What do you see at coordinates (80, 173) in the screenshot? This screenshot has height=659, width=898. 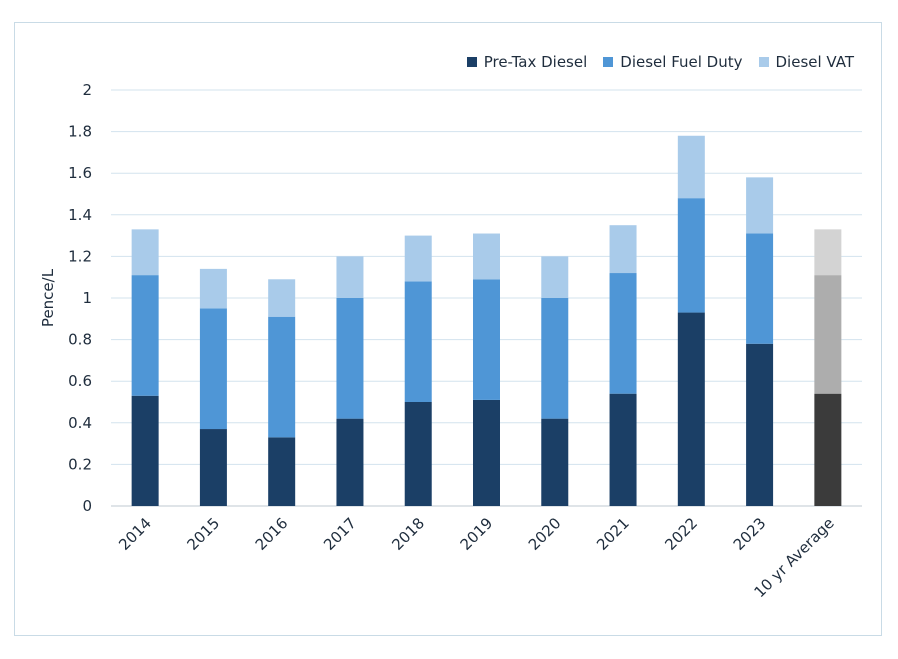 I see `y-tick-label: 1.6` at bounding box center [80, 173].